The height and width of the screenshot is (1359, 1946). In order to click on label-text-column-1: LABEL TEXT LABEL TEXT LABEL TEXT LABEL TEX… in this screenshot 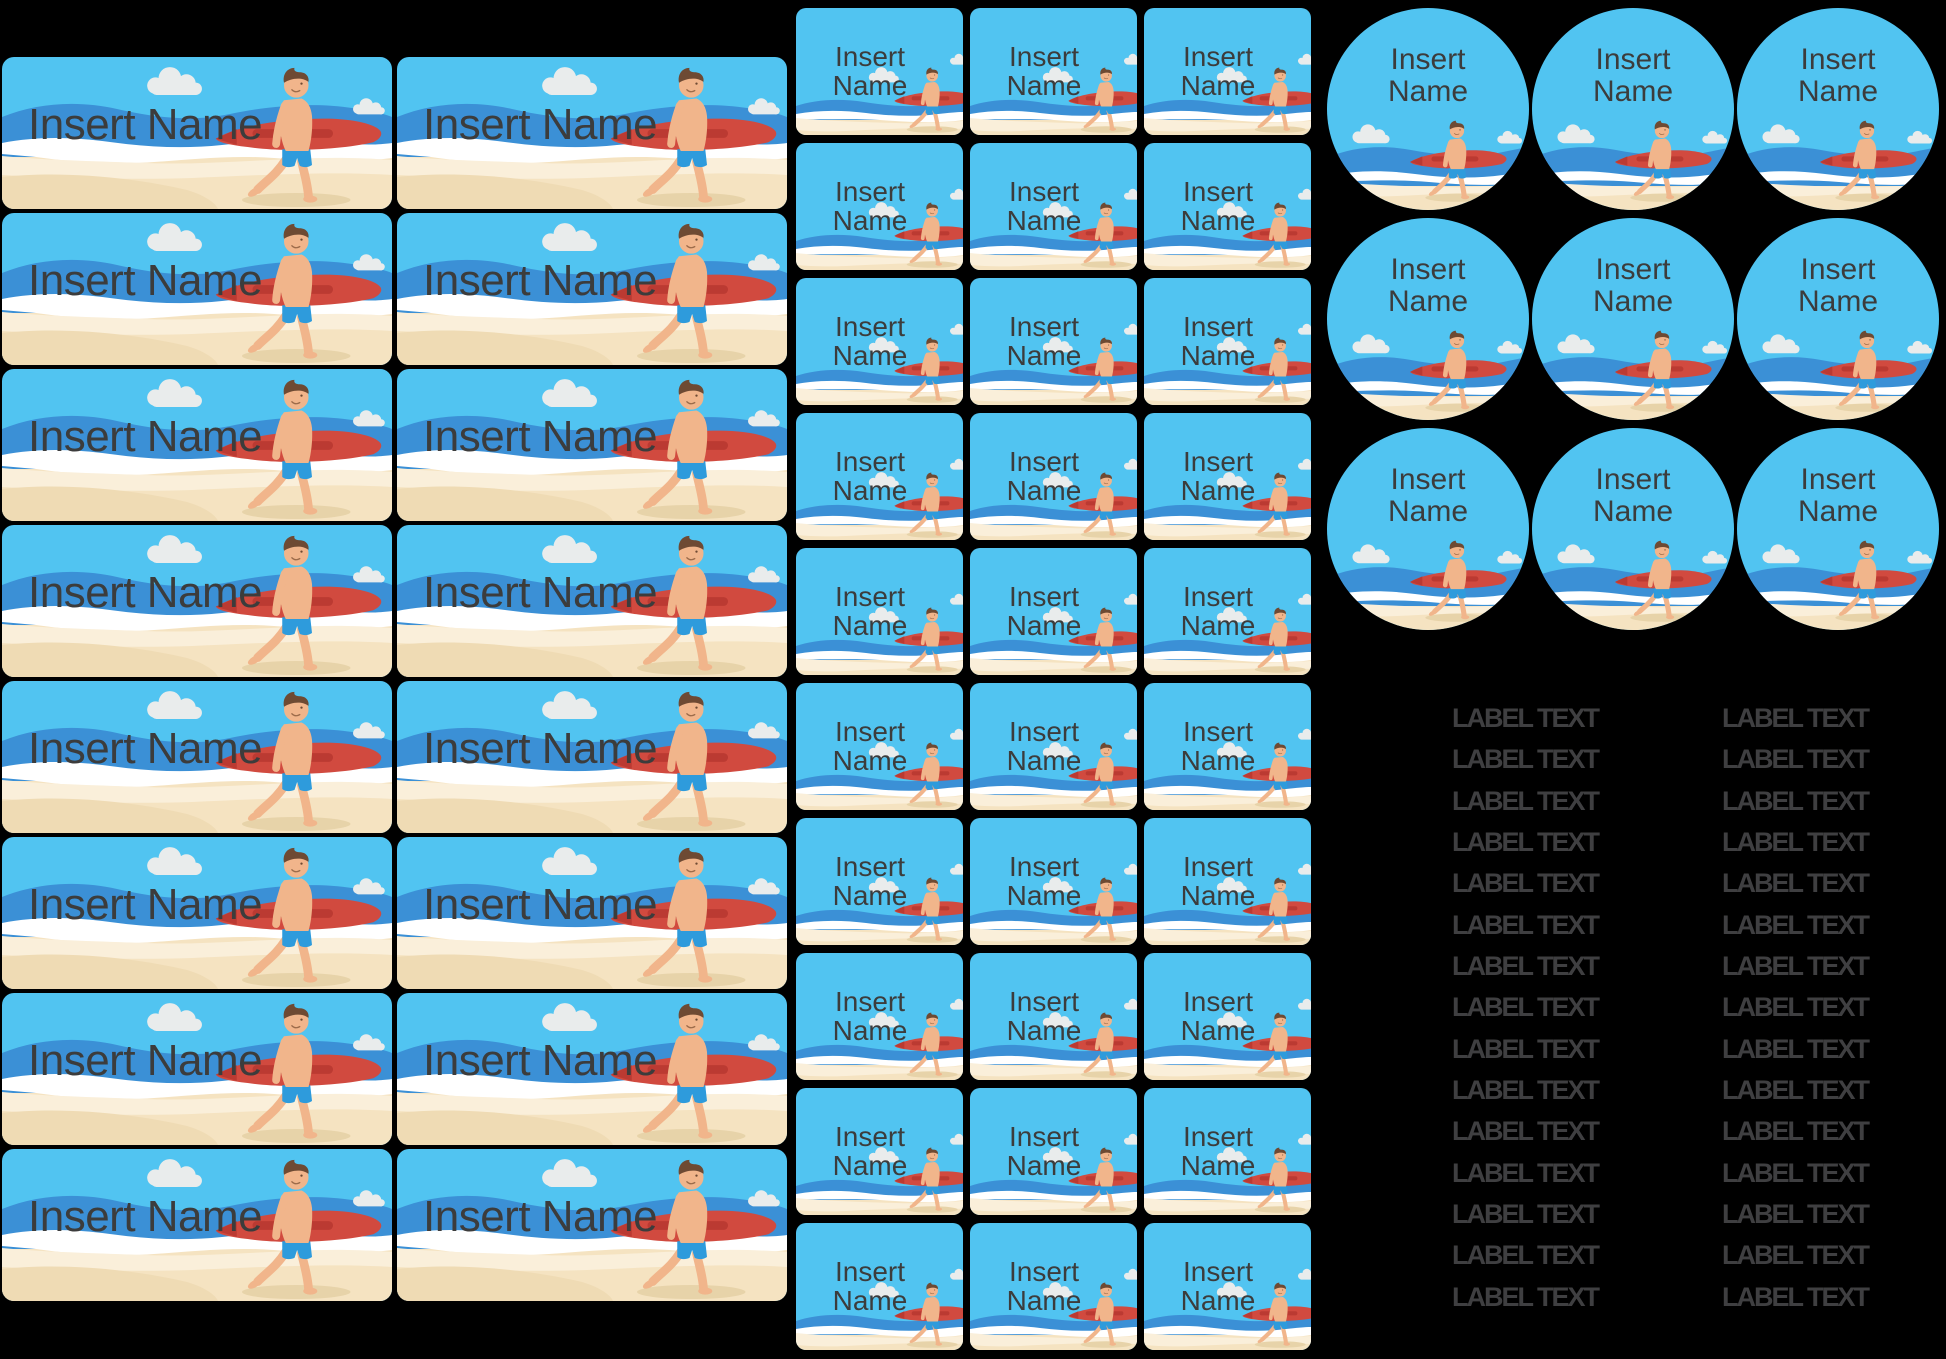, I will do `click(1612, 1008)`.